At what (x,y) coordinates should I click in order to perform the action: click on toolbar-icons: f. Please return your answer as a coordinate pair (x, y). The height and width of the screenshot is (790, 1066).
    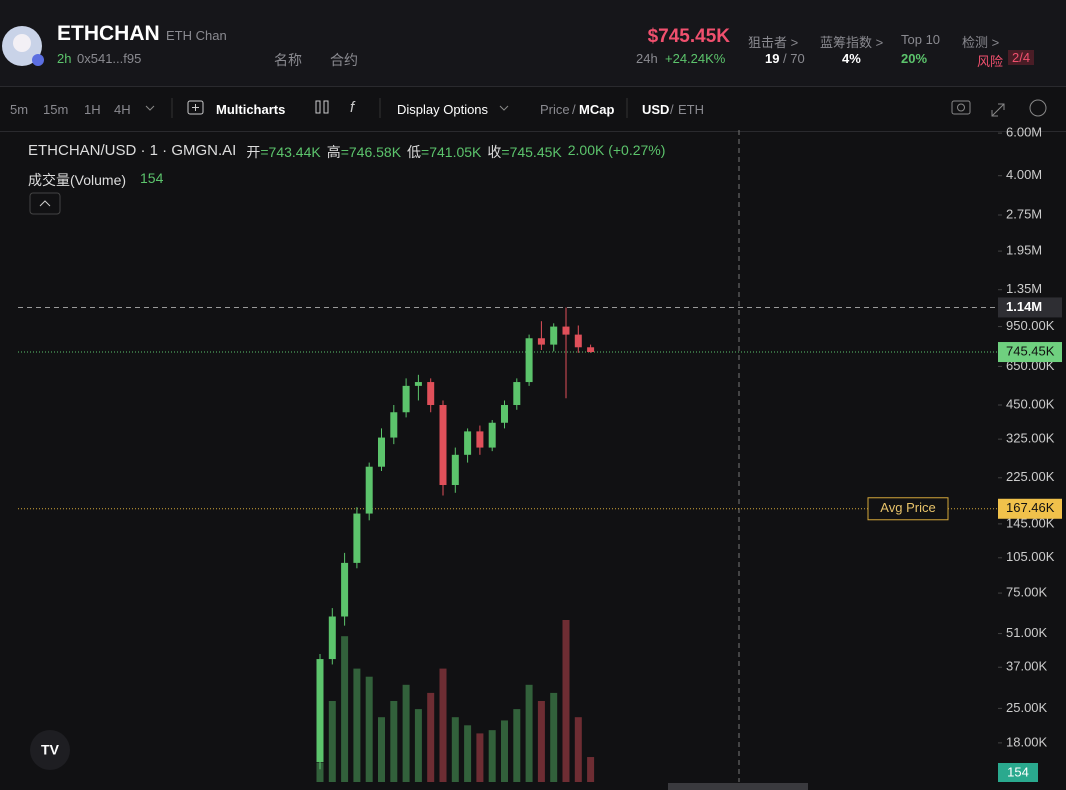
    Looking at the image, I should click on (596, 108).